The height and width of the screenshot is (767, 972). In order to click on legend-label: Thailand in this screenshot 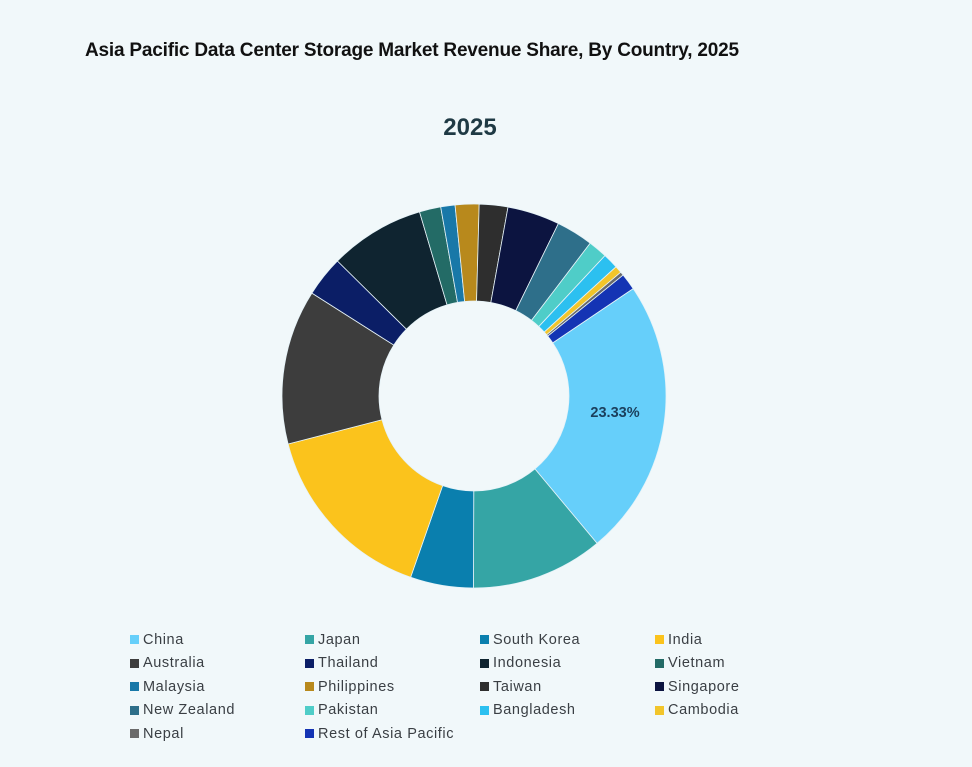, I will do `click(348, 663)`.